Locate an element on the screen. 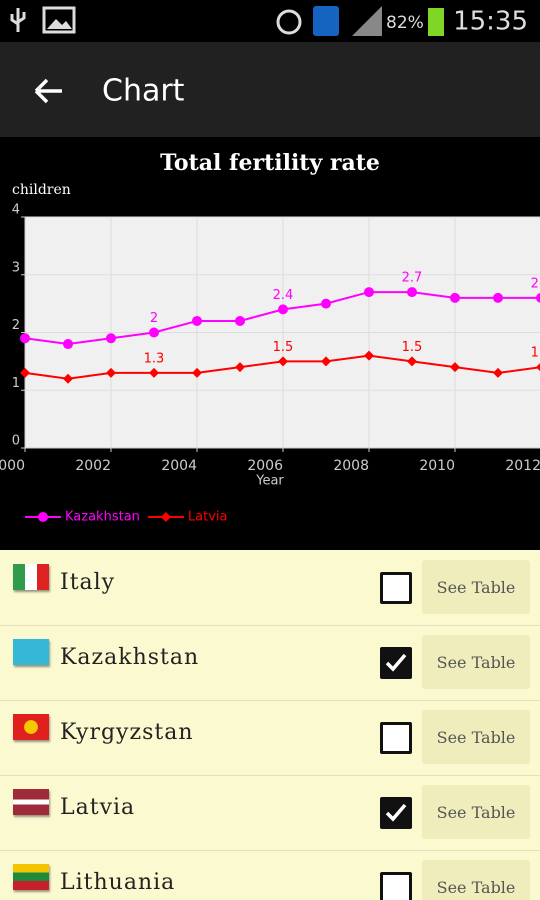 The image size is (540, 900). status-icons: 82% 15:35 is located at coordinates (269, 21).